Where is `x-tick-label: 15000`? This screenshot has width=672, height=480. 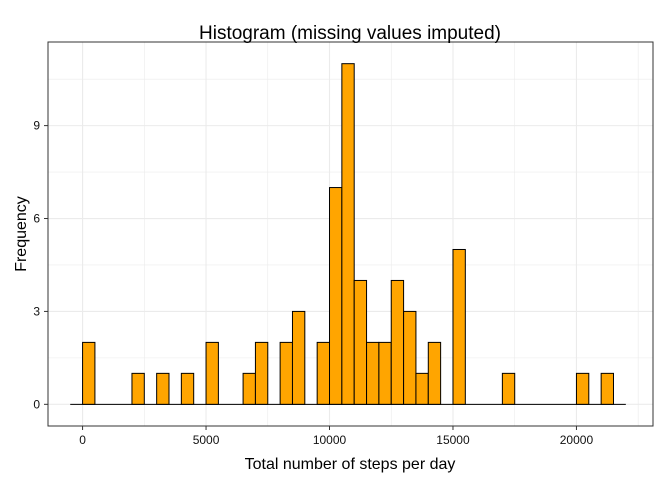 x-tick-label: 15000 is located at coordinates (453, 440).